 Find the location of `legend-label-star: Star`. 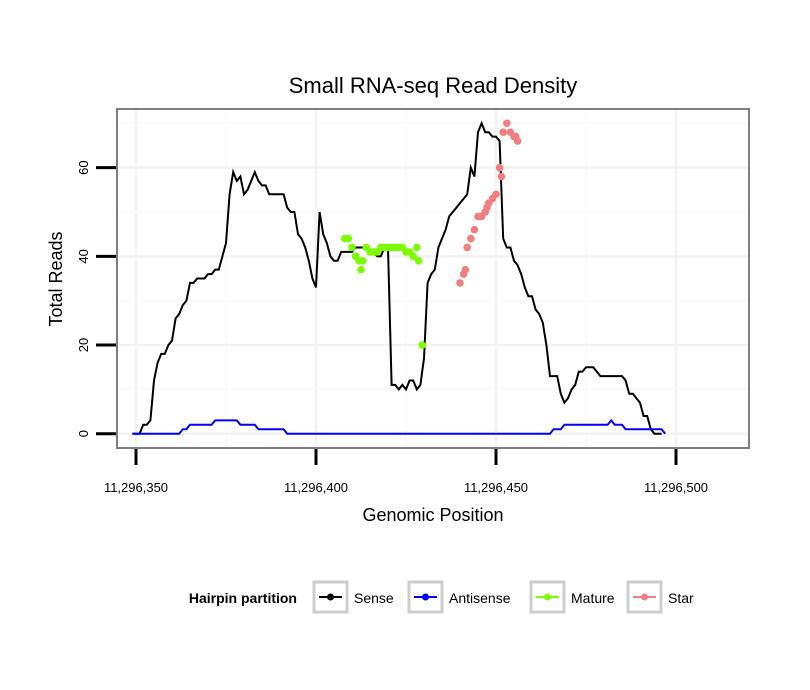

legend-label-star: Star is located at coordinates (681, 598).